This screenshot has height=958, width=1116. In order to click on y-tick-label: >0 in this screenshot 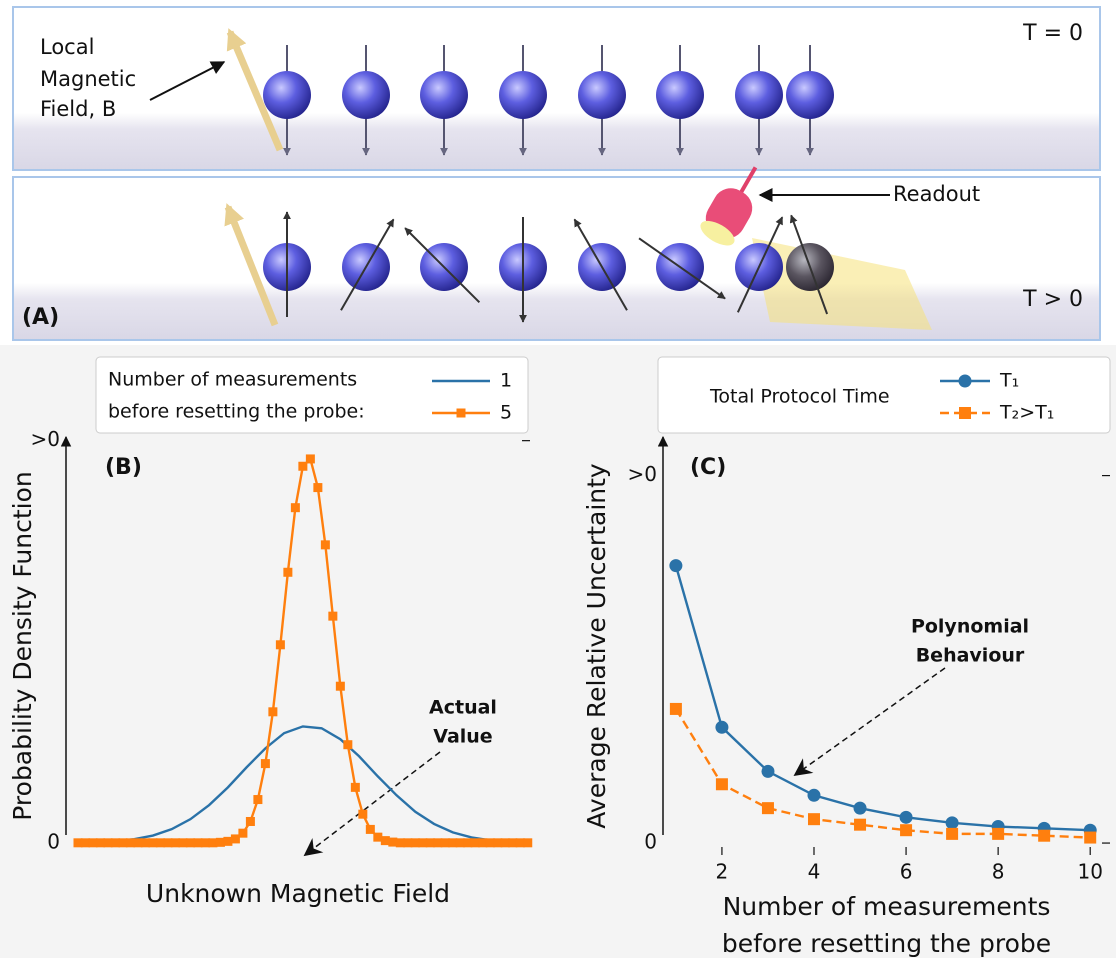, I will do `click(45, 439)`.